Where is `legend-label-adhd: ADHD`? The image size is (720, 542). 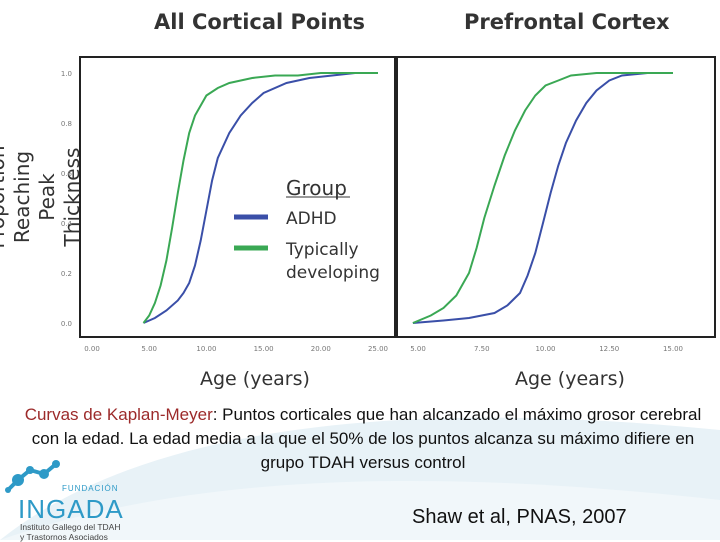
legend-label-adhd: ADHD is located at coordinates (311, 219).